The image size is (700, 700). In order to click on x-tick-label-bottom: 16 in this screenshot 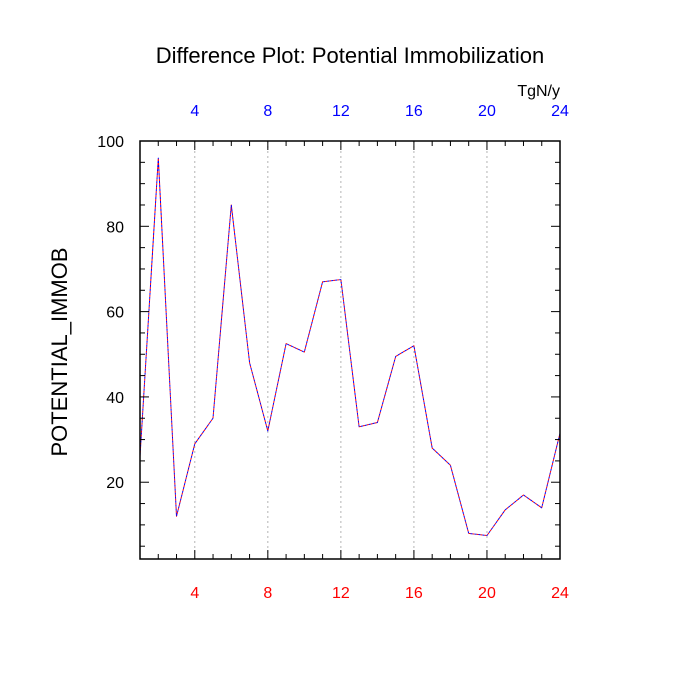, I will do `click(414, 593)`.